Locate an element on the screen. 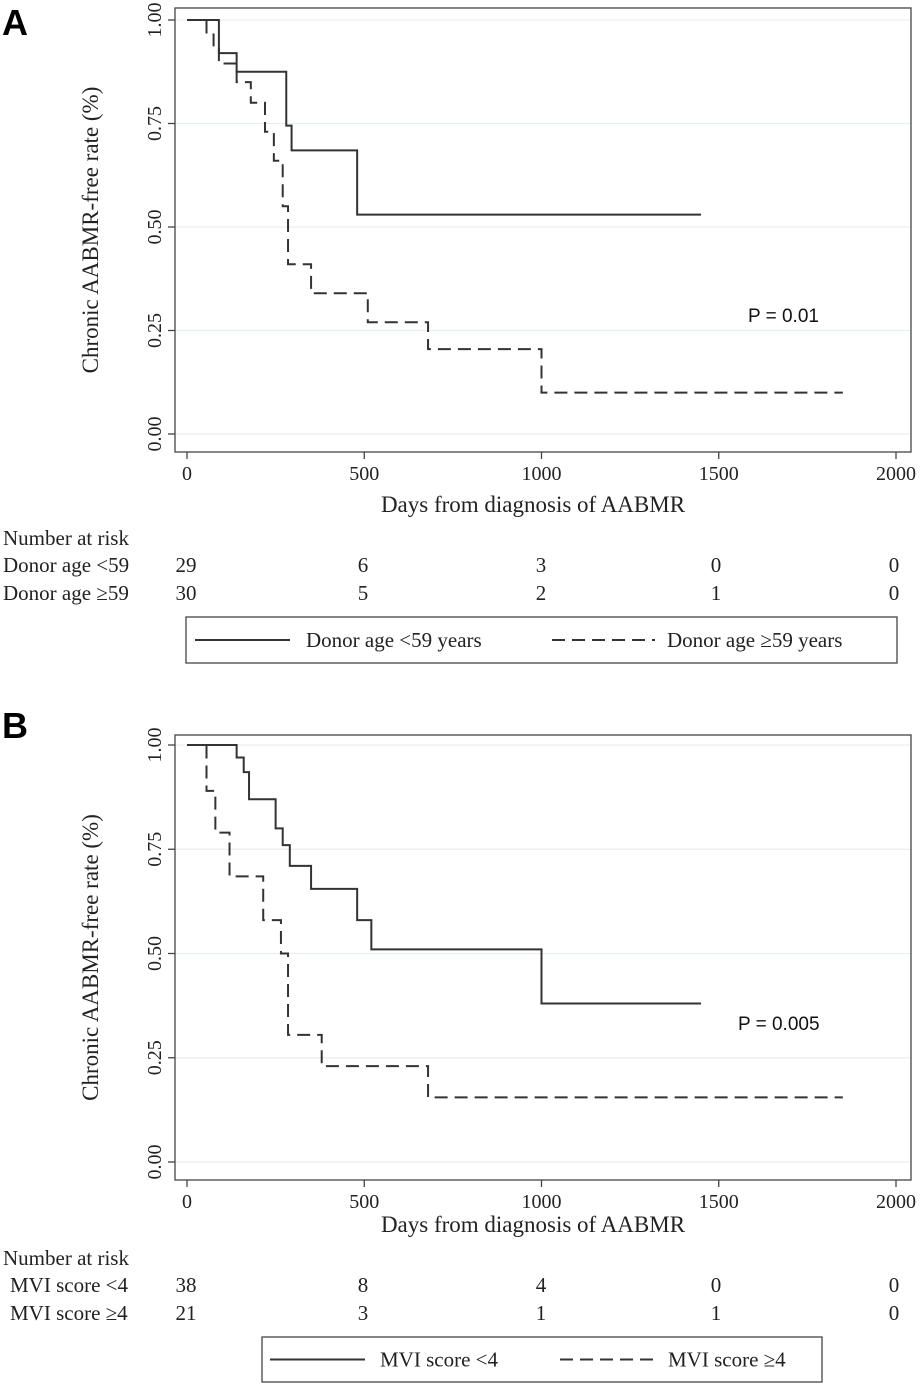  legend-label: Donor age <59 years is located at coordinates (394, 640).